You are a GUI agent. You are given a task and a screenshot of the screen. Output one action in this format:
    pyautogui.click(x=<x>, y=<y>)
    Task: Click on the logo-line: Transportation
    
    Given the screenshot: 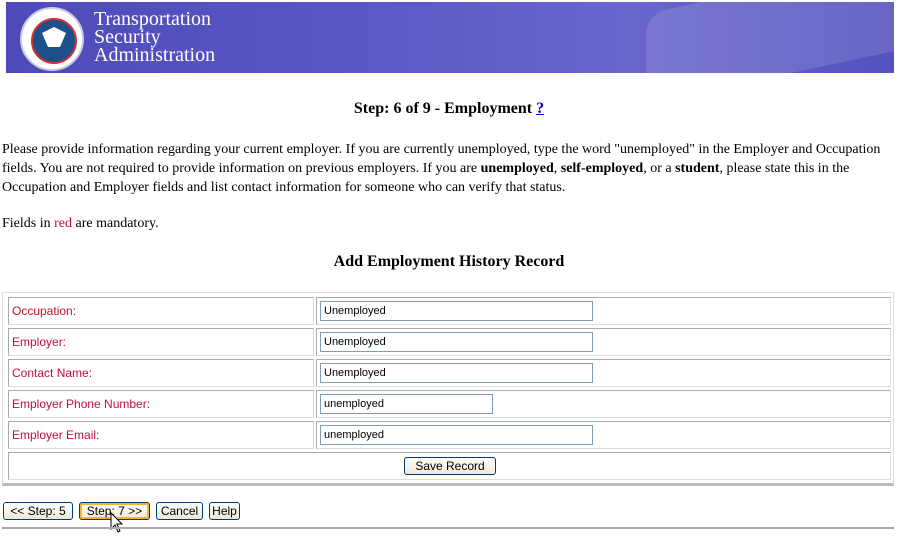 What is the action you would take?
    pyautogui.click(x=153, y=19)
    